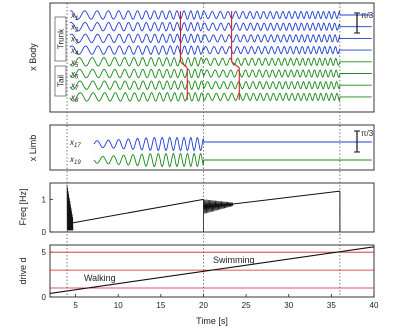 The width and height of the screenshot is (394, 335). Describe the element at coordinates (220, 26) in the screenshot. I see `body-trace-x2` at that location.